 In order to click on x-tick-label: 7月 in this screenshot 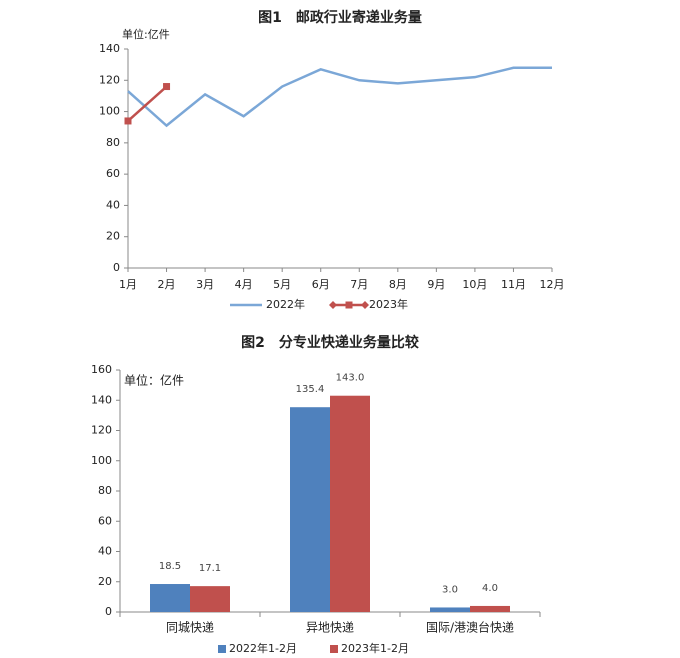, I will do `click(359, 284)`.